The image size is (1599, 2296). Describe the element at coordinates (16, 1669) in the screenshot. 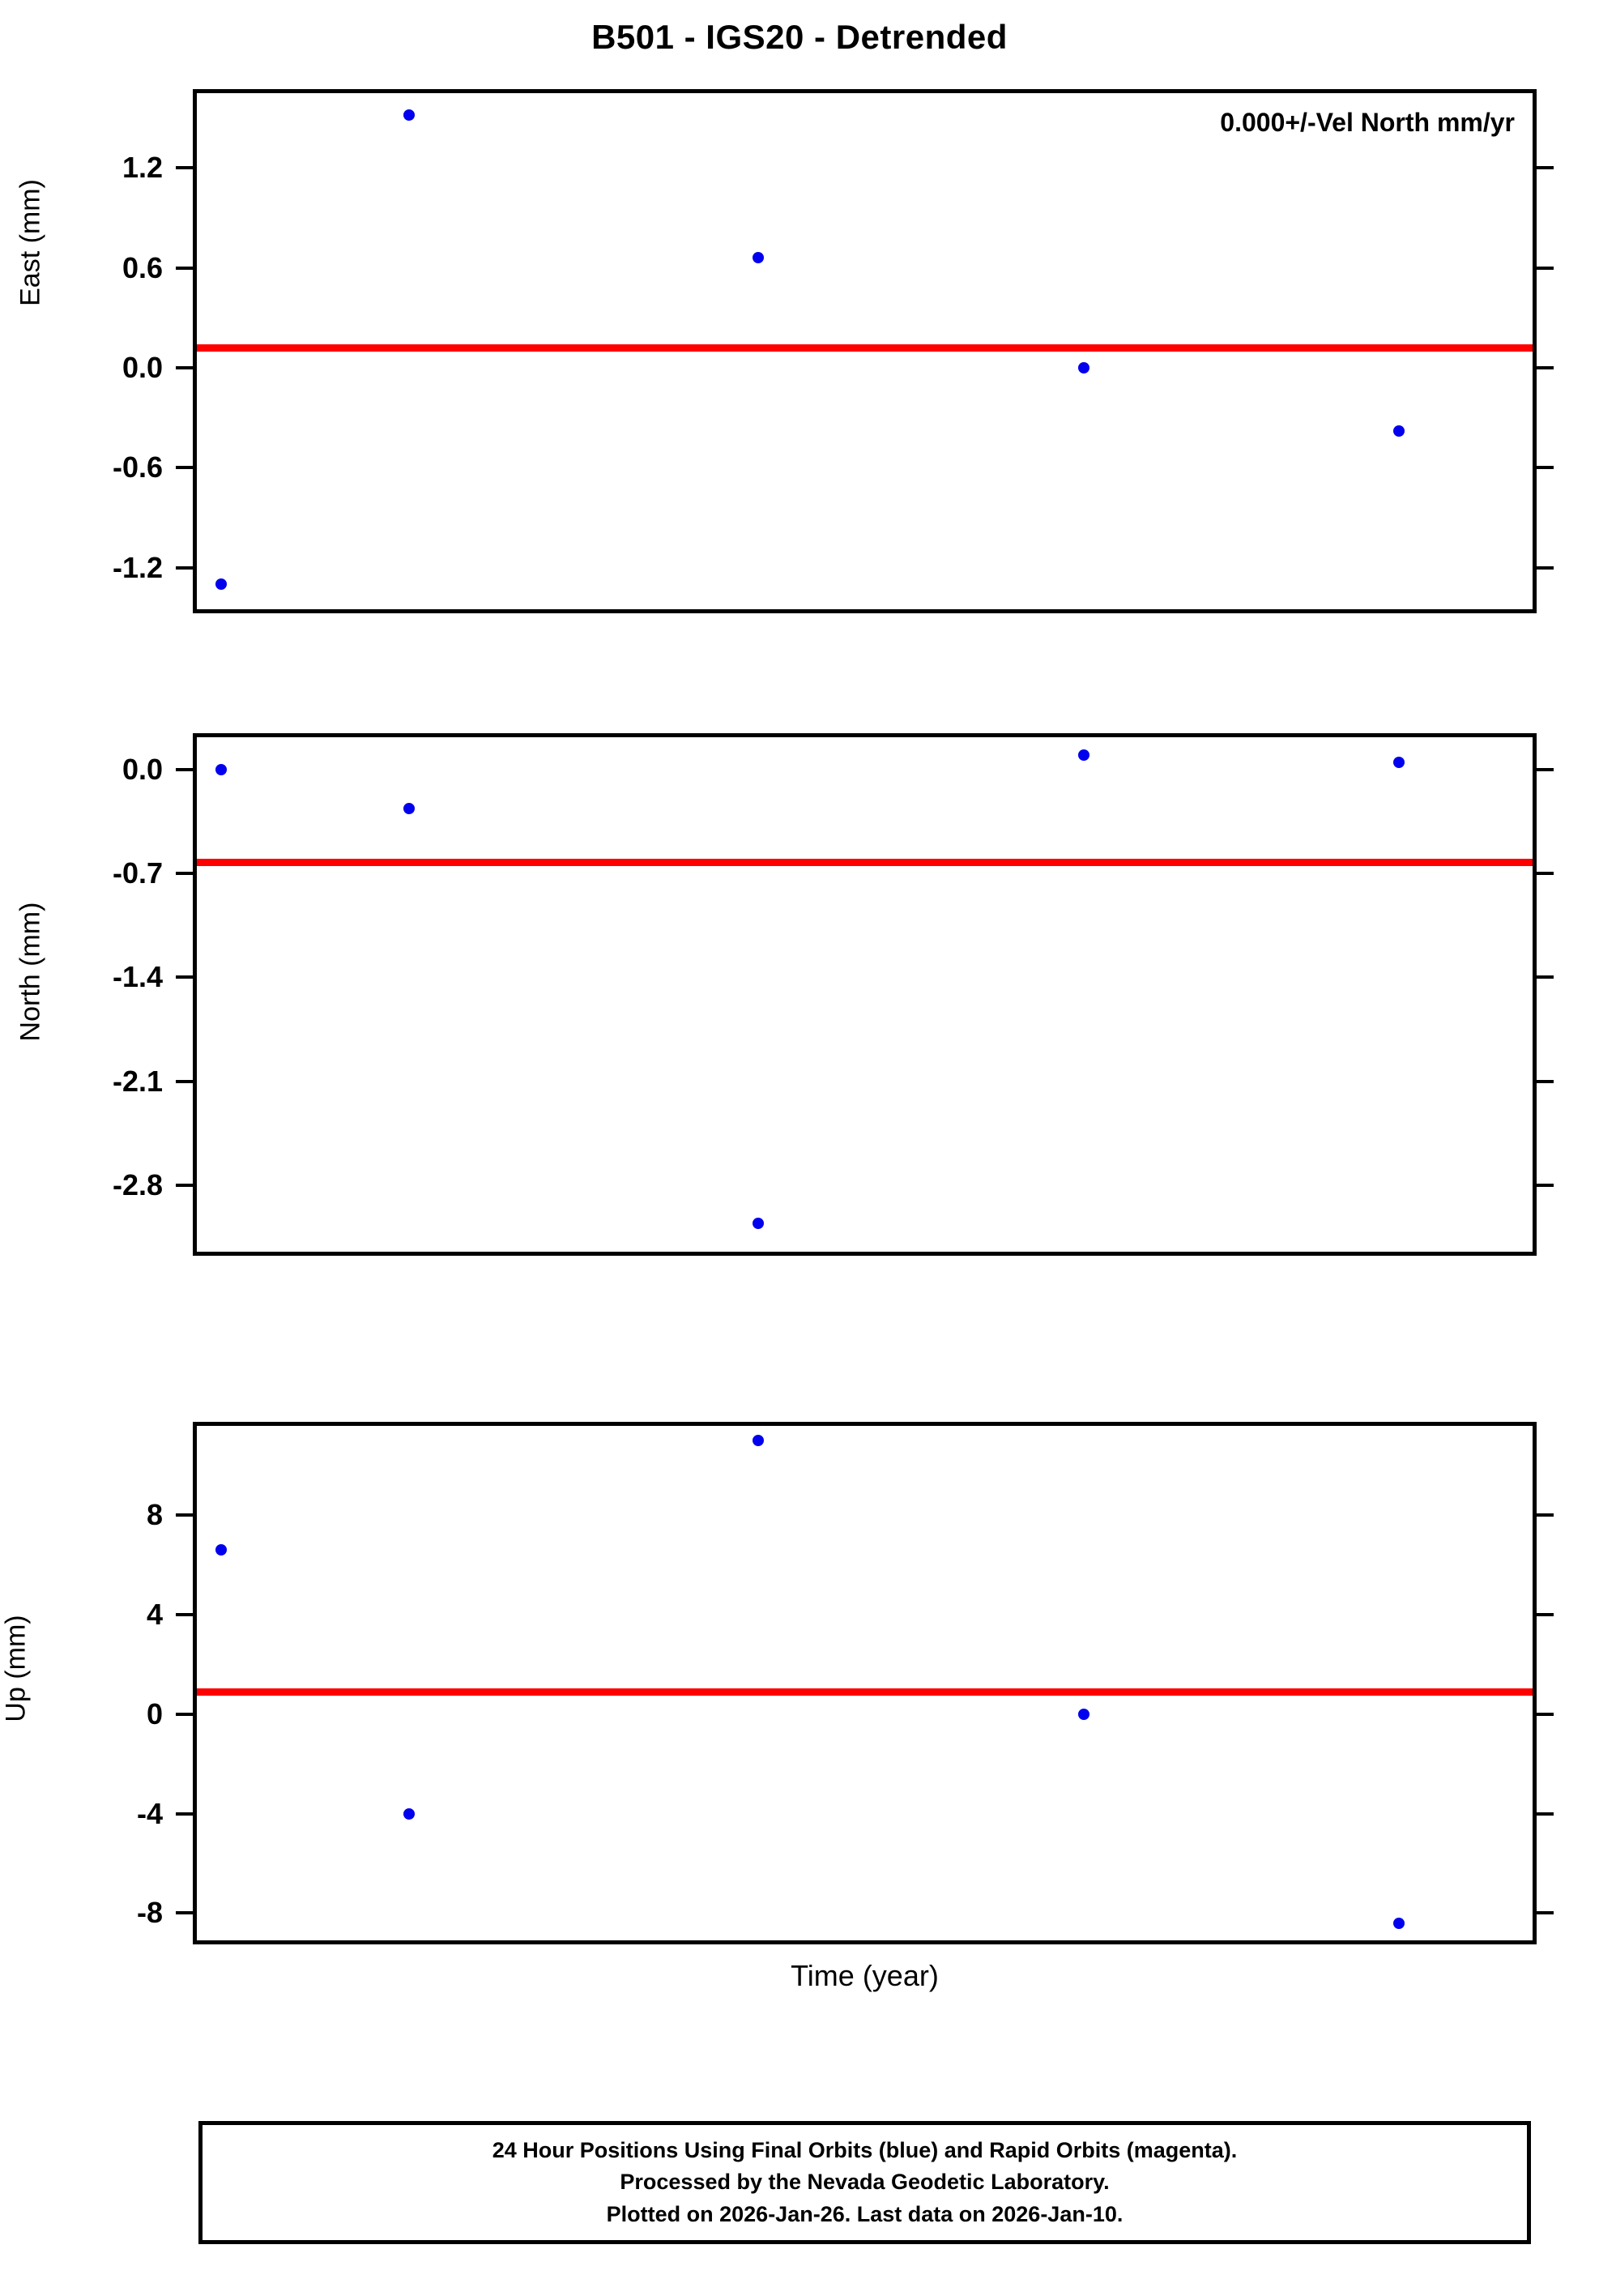

I see `y-axis-label-up: Up (mm)` at that location.